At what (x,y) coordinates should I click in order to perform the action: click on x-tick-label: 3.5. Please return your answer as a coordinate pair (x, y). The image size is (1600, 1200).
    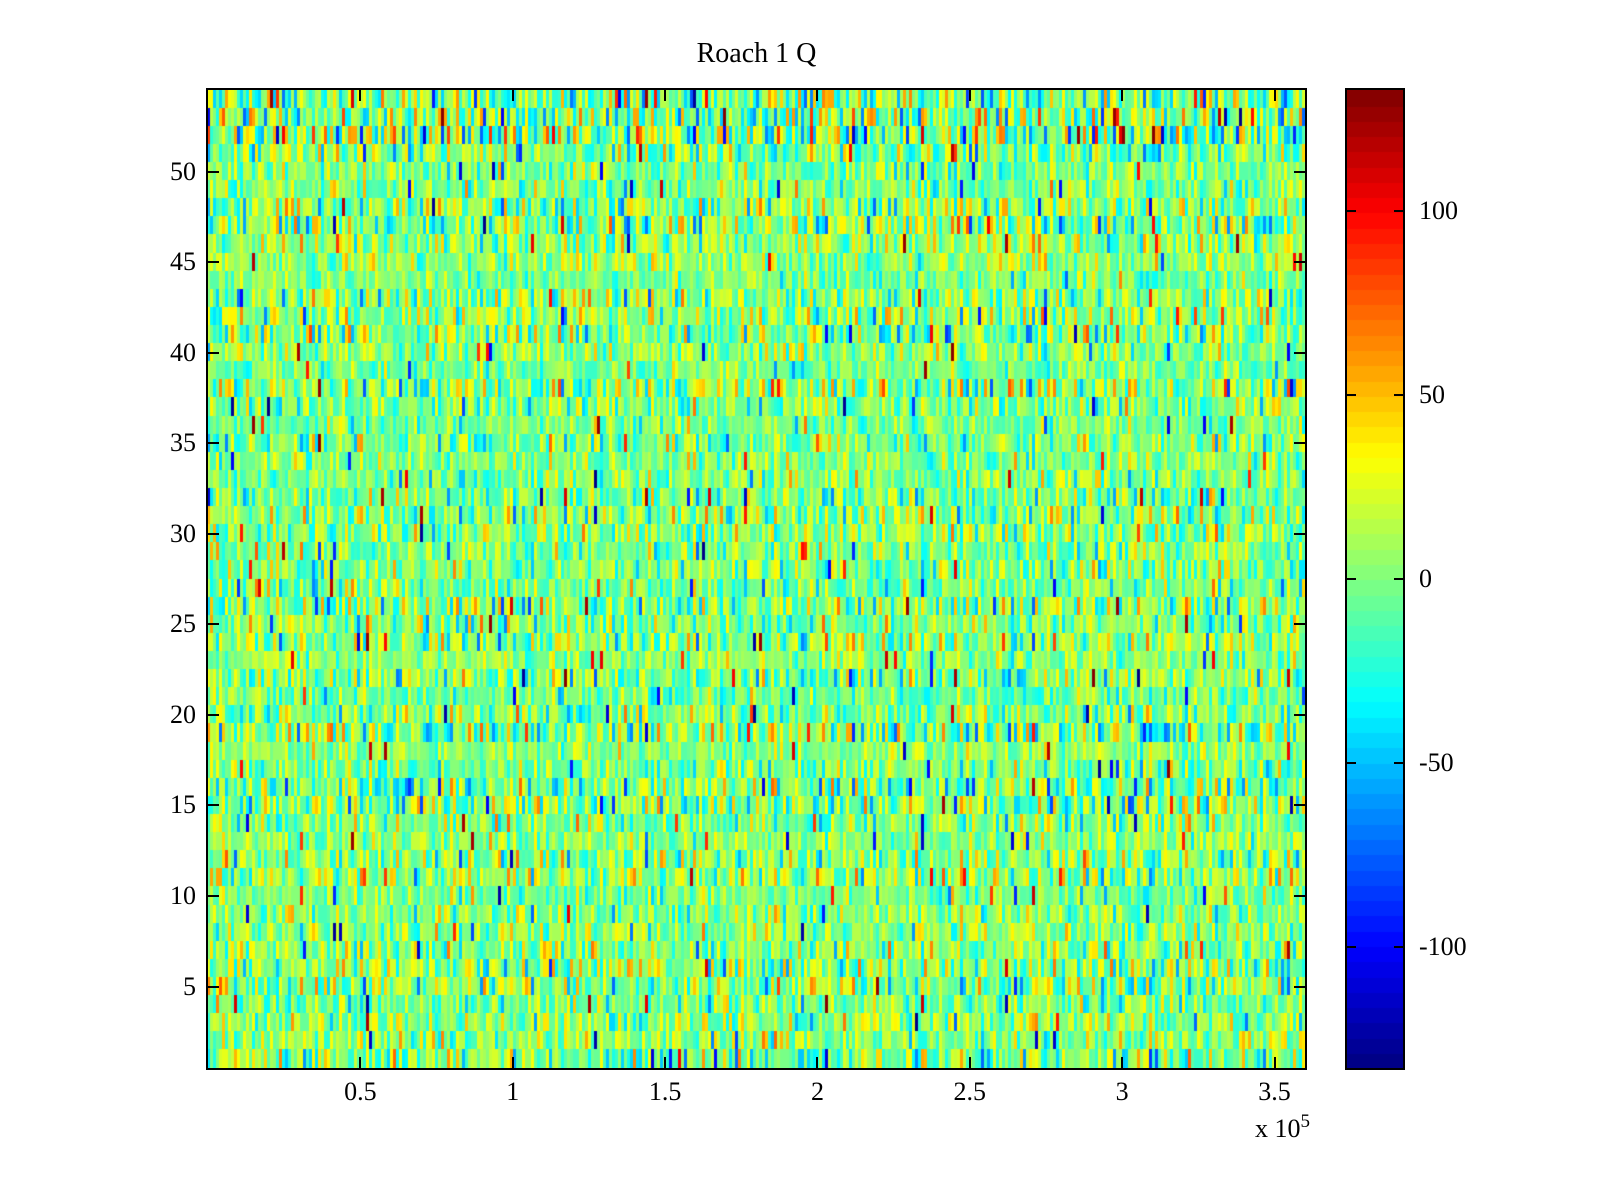
    Looking at the image, I should click on (1274, 1091).